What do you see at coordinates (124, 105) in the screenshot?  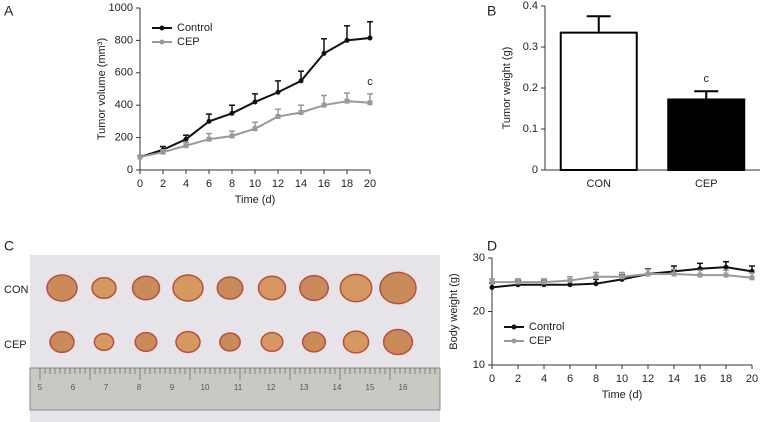 I see `y-tick-label: 400` at bounding box center [124, 105].